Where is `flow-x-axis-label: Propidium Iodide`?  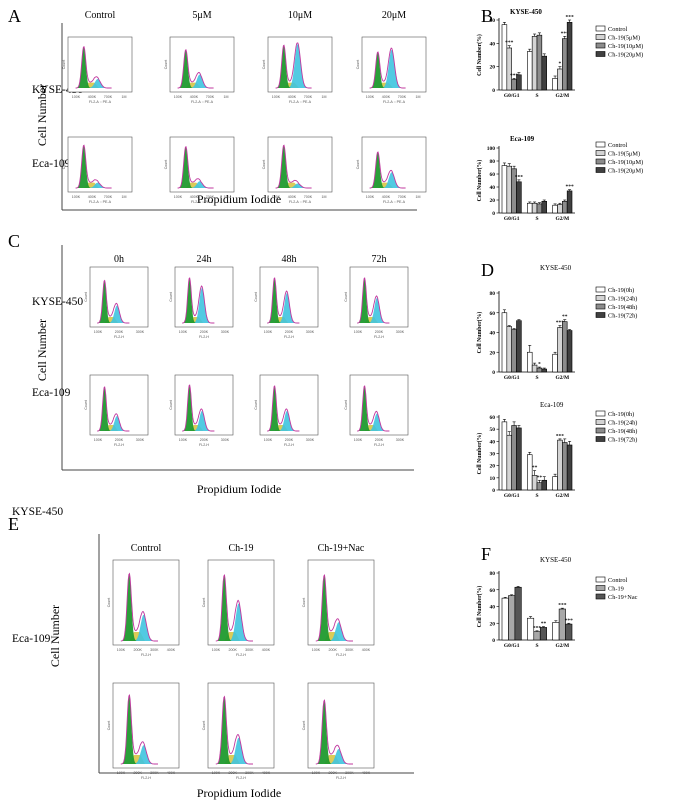 flow-x-axis-label: Propidium Iodide is located at coordinates (239, 793).